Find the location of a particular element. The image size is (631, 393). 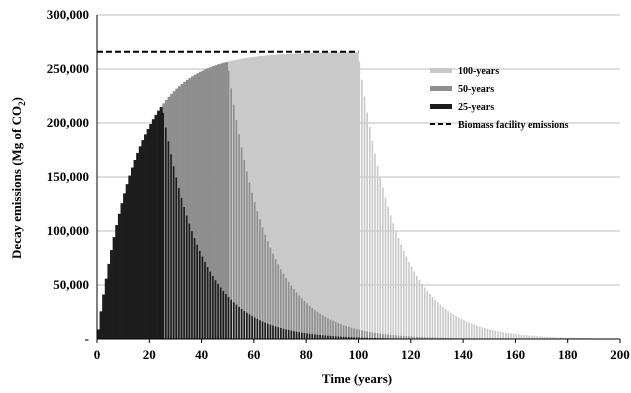

x-tick-label-3: 60 is located at coordinates (253, 354).